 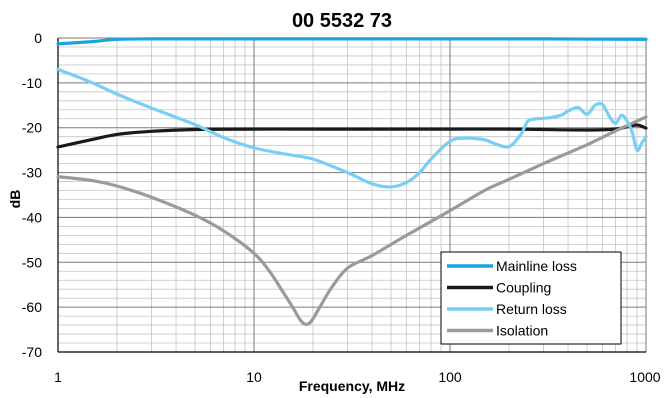 What do you see at coordinates (32, 352) in the screenshot?
I see `y-tick-label: -70` at bounding box center [32, 352].